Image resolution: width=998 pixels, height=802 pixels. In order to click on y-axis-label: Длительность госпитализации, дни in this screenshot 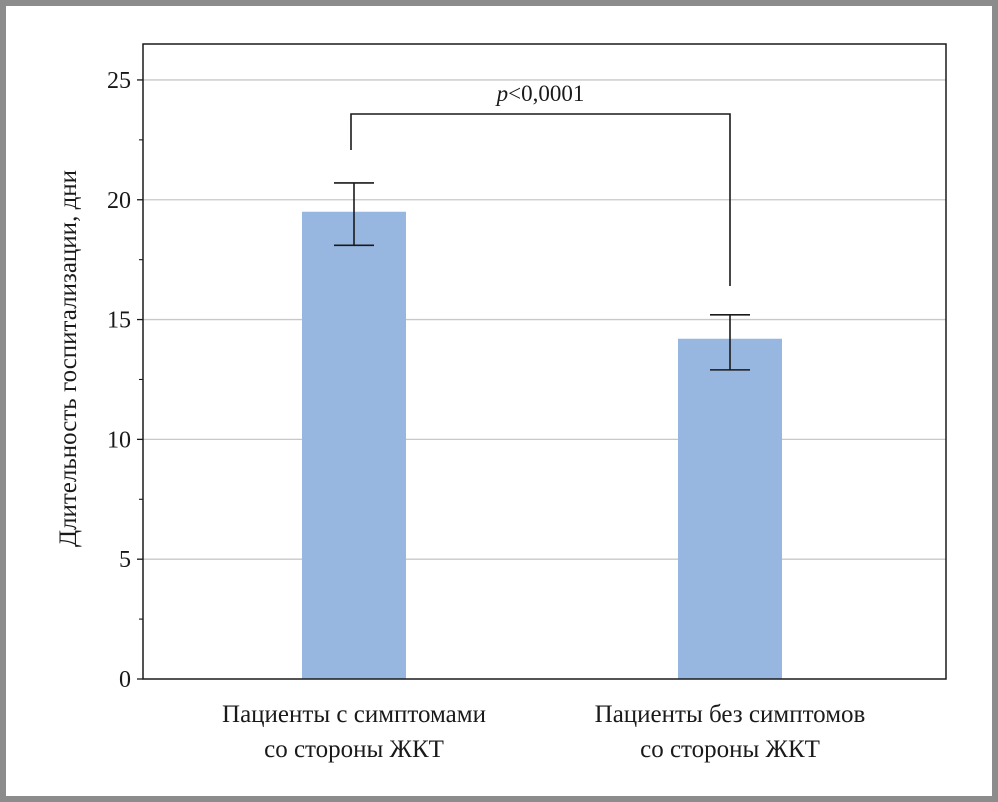, I will do `click(68, 358)`.